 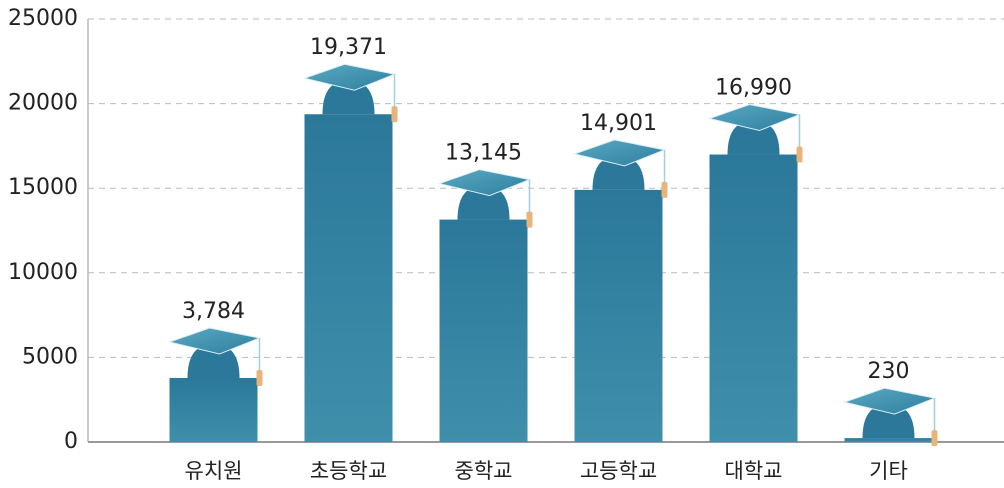 What do you see at coordinates (43, 18) in the screenshot?
I see `y-tick-label: 25000` at bounding box center [43, 18].